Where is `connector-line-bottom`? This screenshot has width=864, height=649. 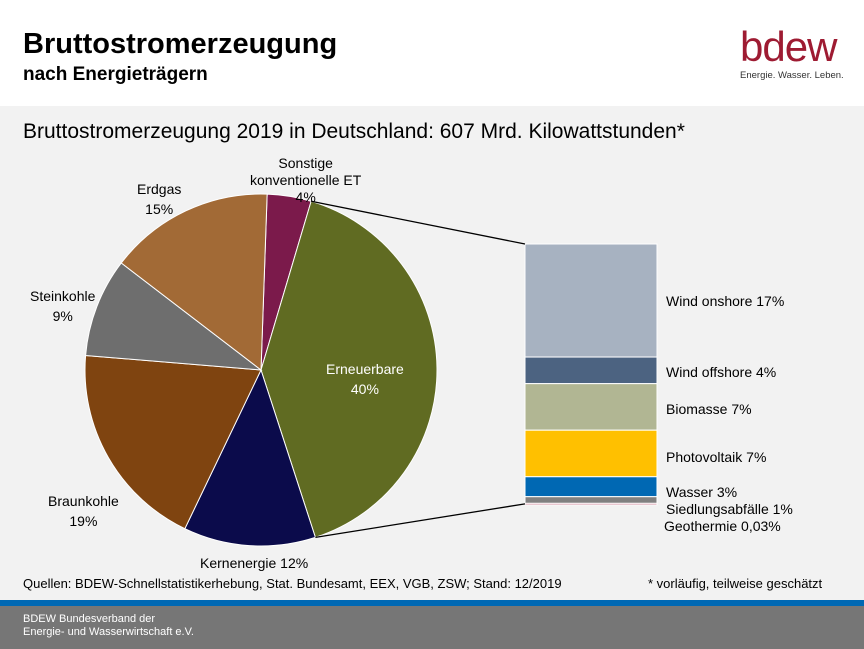
connector-line-bottom is located at coordinates (420, 521).